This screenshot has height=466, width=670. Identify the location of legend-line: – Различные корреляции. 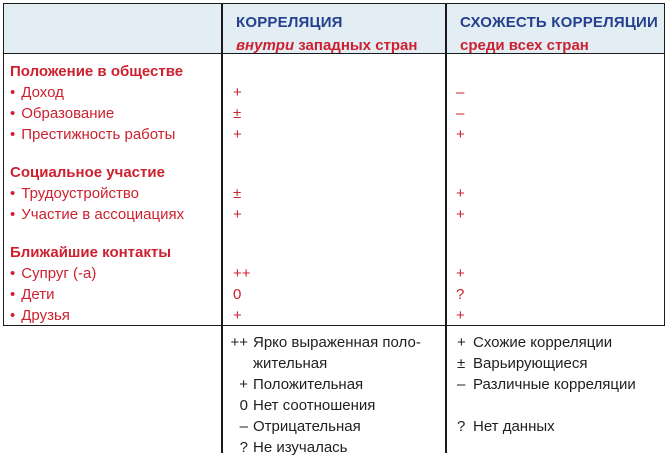
(546, 384).